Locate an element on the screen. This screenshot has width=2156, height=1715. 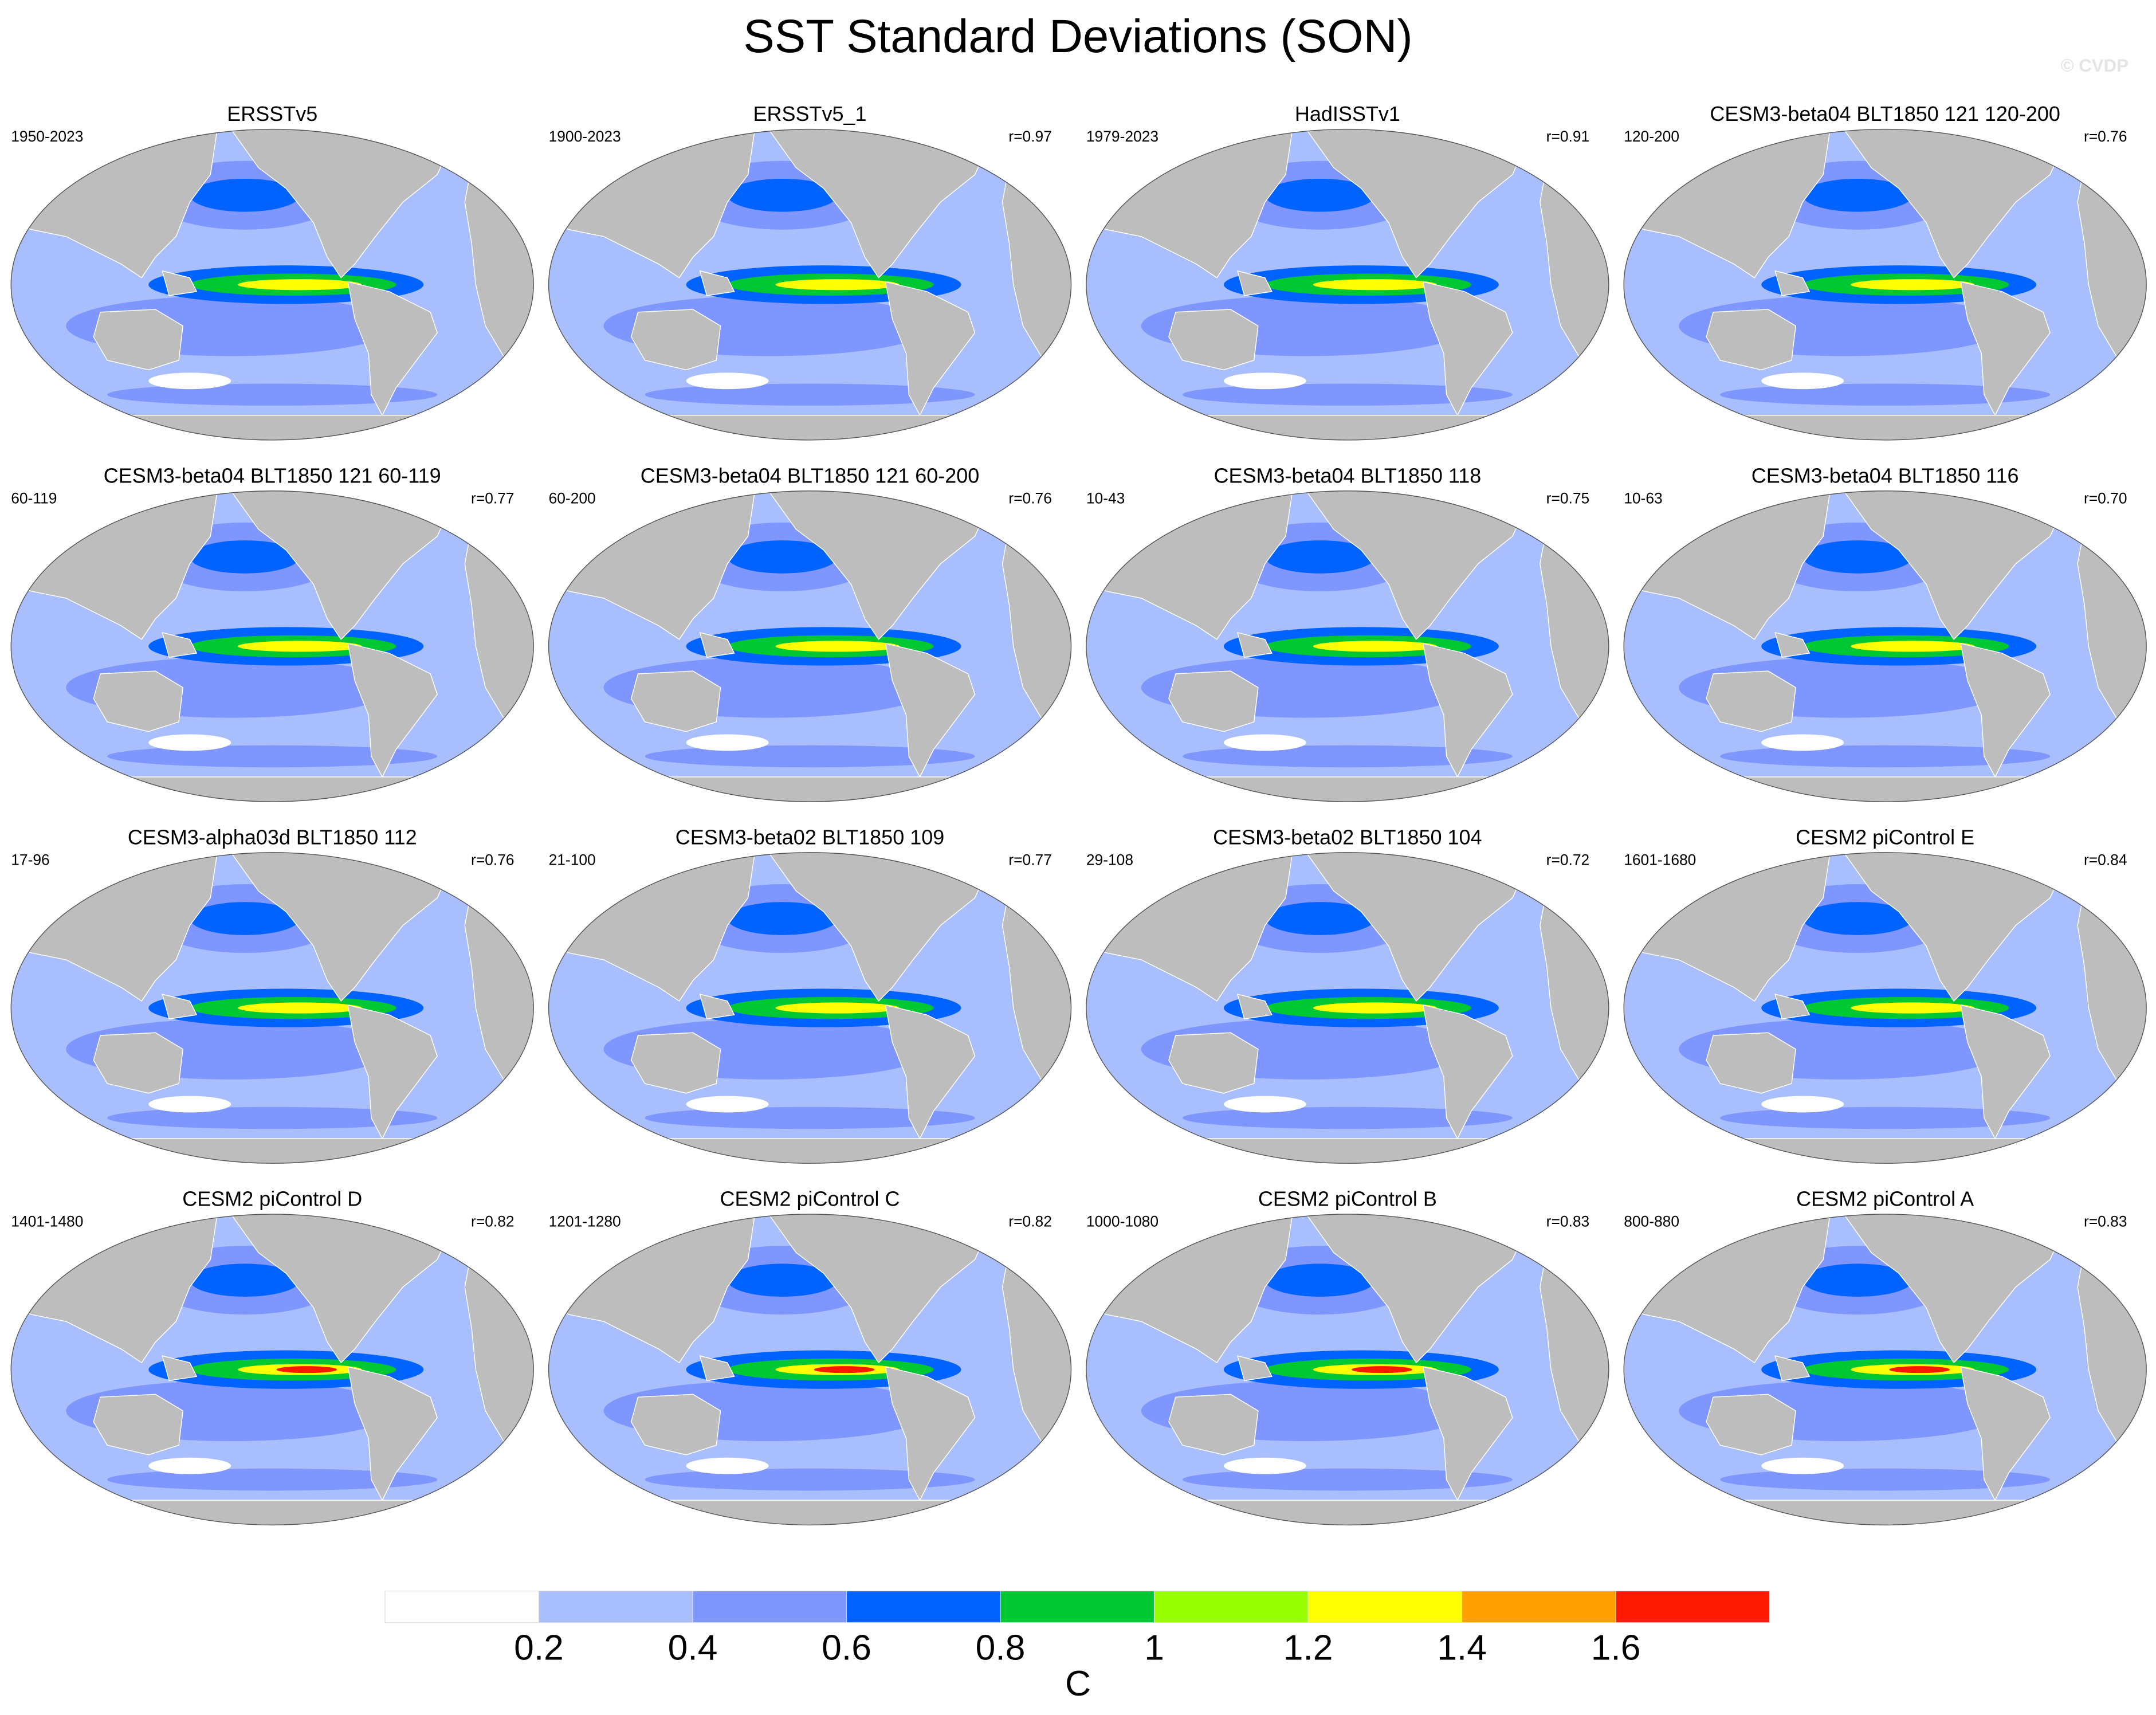
panel-title: CESM3-alpha03d BLT1850 112 is located at coordinates (272, 837).